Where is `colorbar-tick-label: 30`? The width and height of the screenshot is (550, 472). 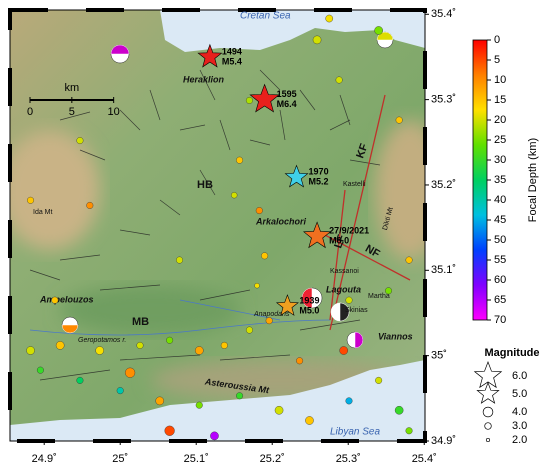 colorbar-tick-label: 30 is located at coordinates (500, 160).